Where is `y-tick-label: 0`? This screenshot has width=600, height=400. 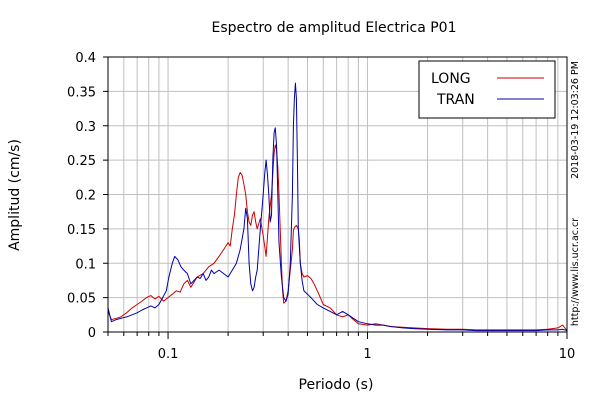
y-tick-label: 0 is located at coordinates (92, 333).